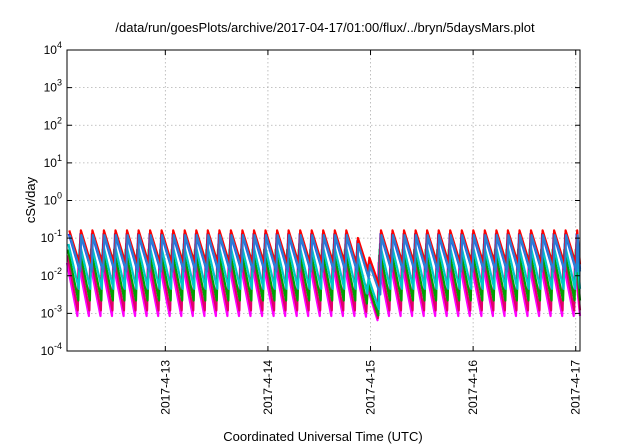 The width and height of the screenshot is (640, 448). I want to click on series-line, so click(325, 265).